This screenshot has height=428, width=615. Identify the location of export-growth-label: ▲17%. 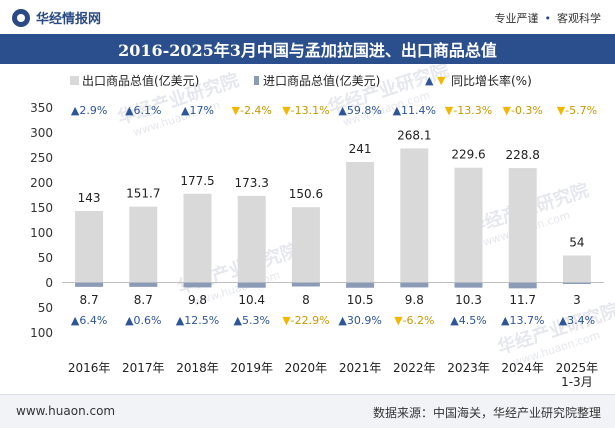
(197, 110).